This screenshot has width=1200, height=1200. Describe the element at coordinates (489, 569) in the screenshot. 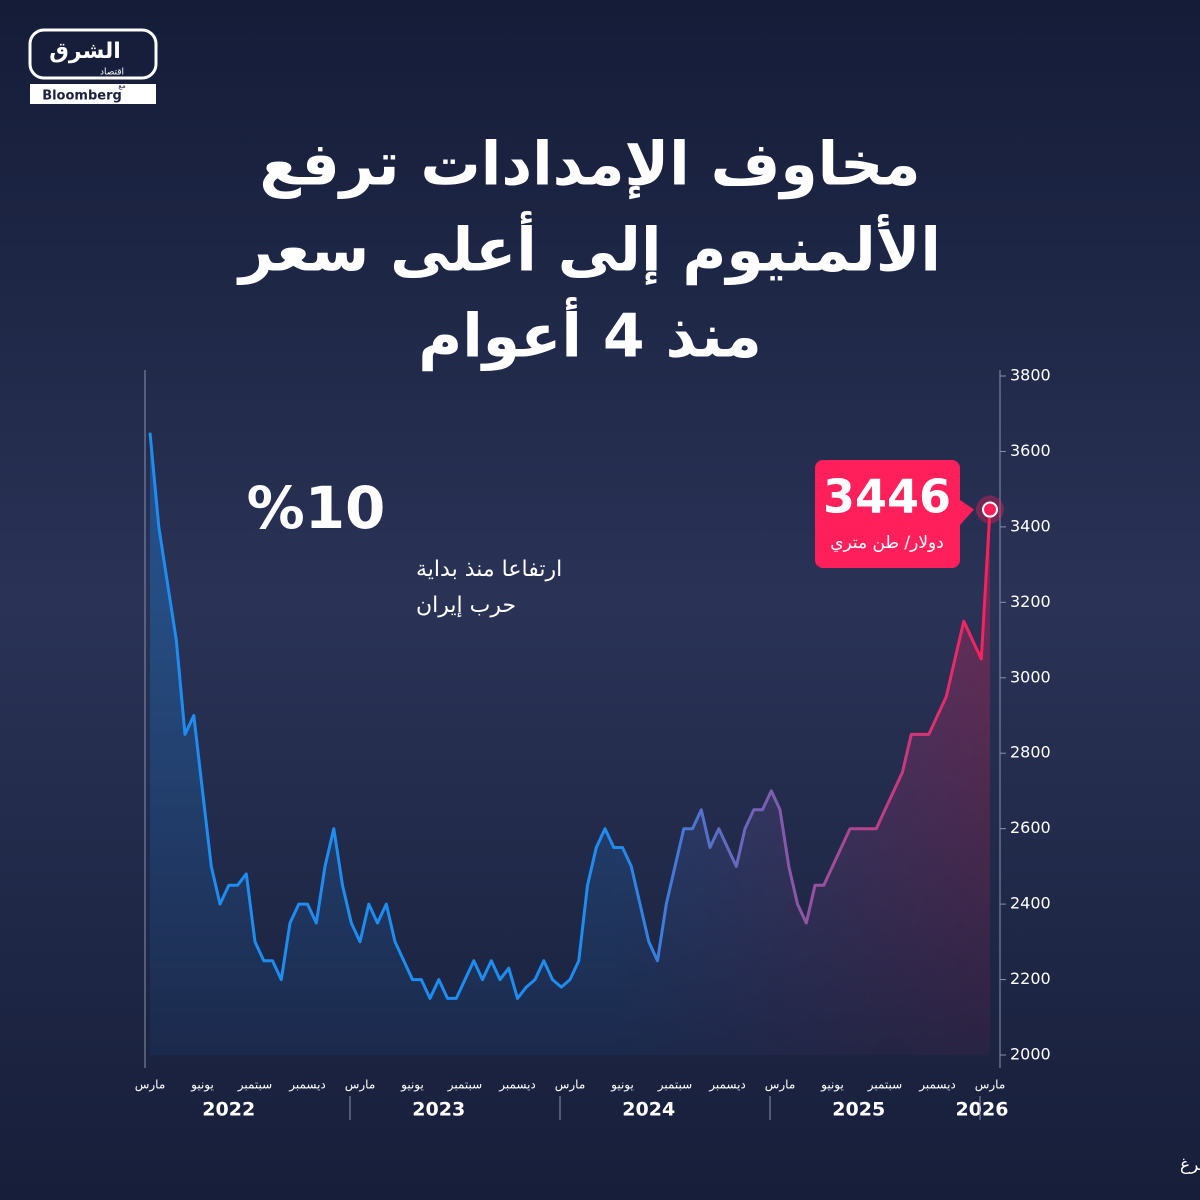

I see `annotation-text: ارتفاعا منذ بداية` at that location.